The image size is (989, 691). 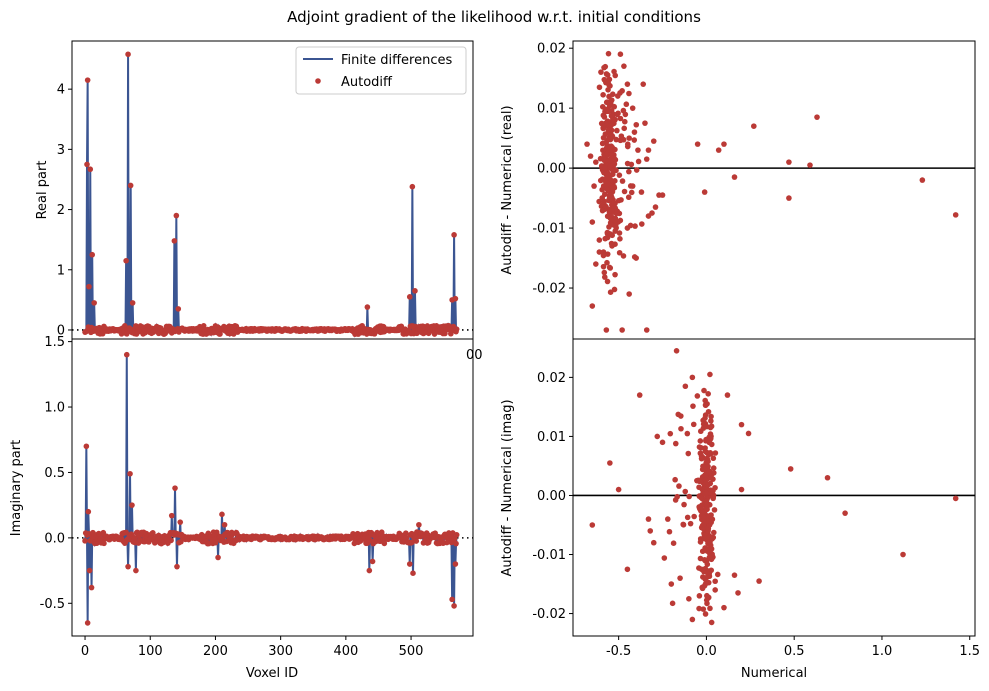 What do you see at coordinates (551, 169) in the screenshot?
I see `y-tick-label: 0.00` at bounding box center [551, 169].